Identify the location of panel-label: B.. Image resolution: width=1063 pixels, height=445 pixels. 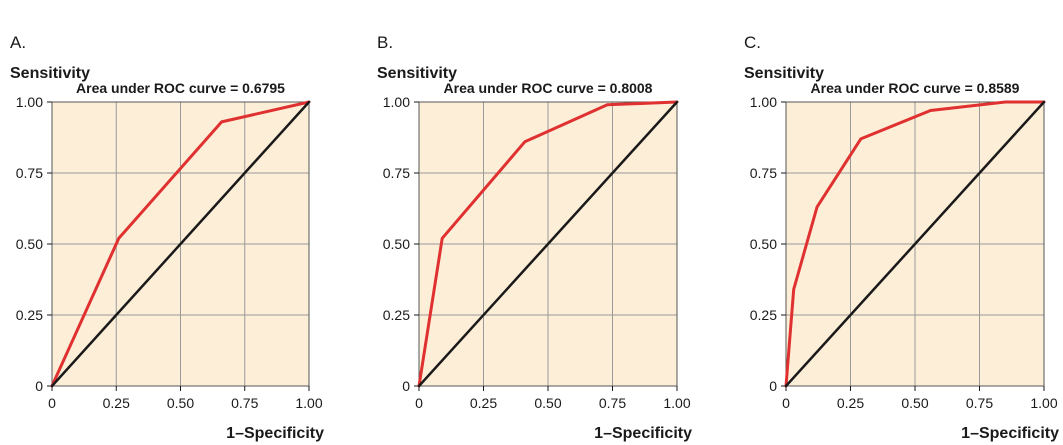
(385, 42).